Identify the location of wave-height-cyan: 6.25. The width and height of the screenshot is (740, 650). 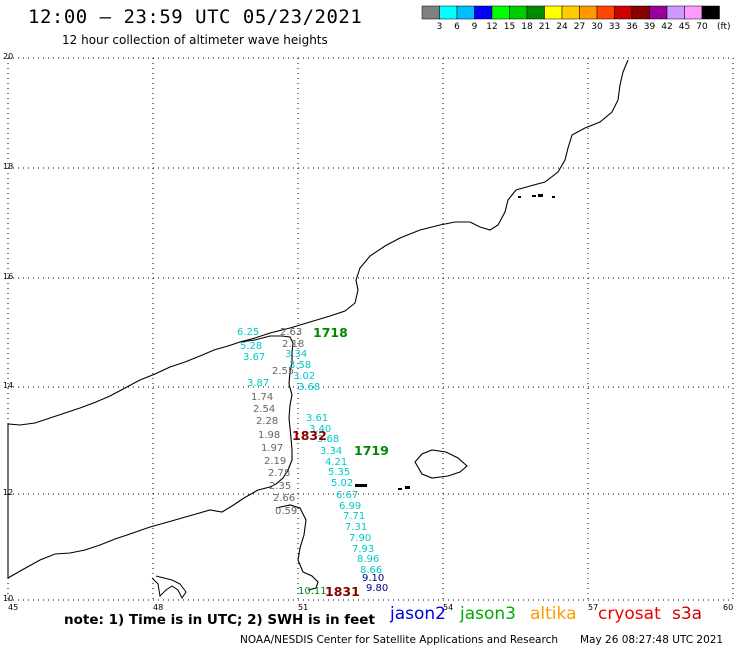
(248, 332).